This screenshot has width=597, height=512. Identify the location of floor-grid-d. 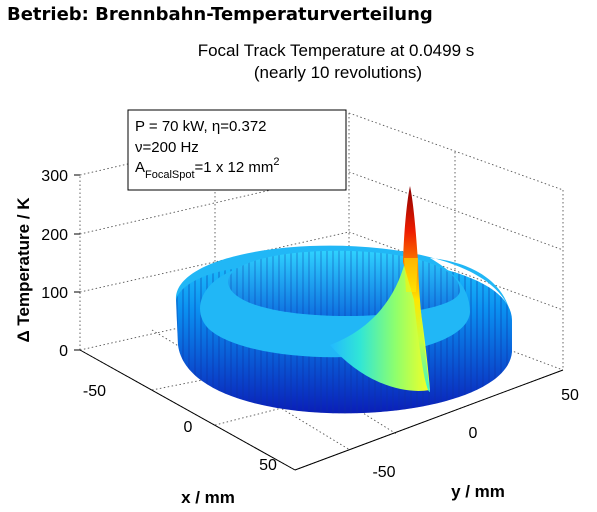
(251, 390).